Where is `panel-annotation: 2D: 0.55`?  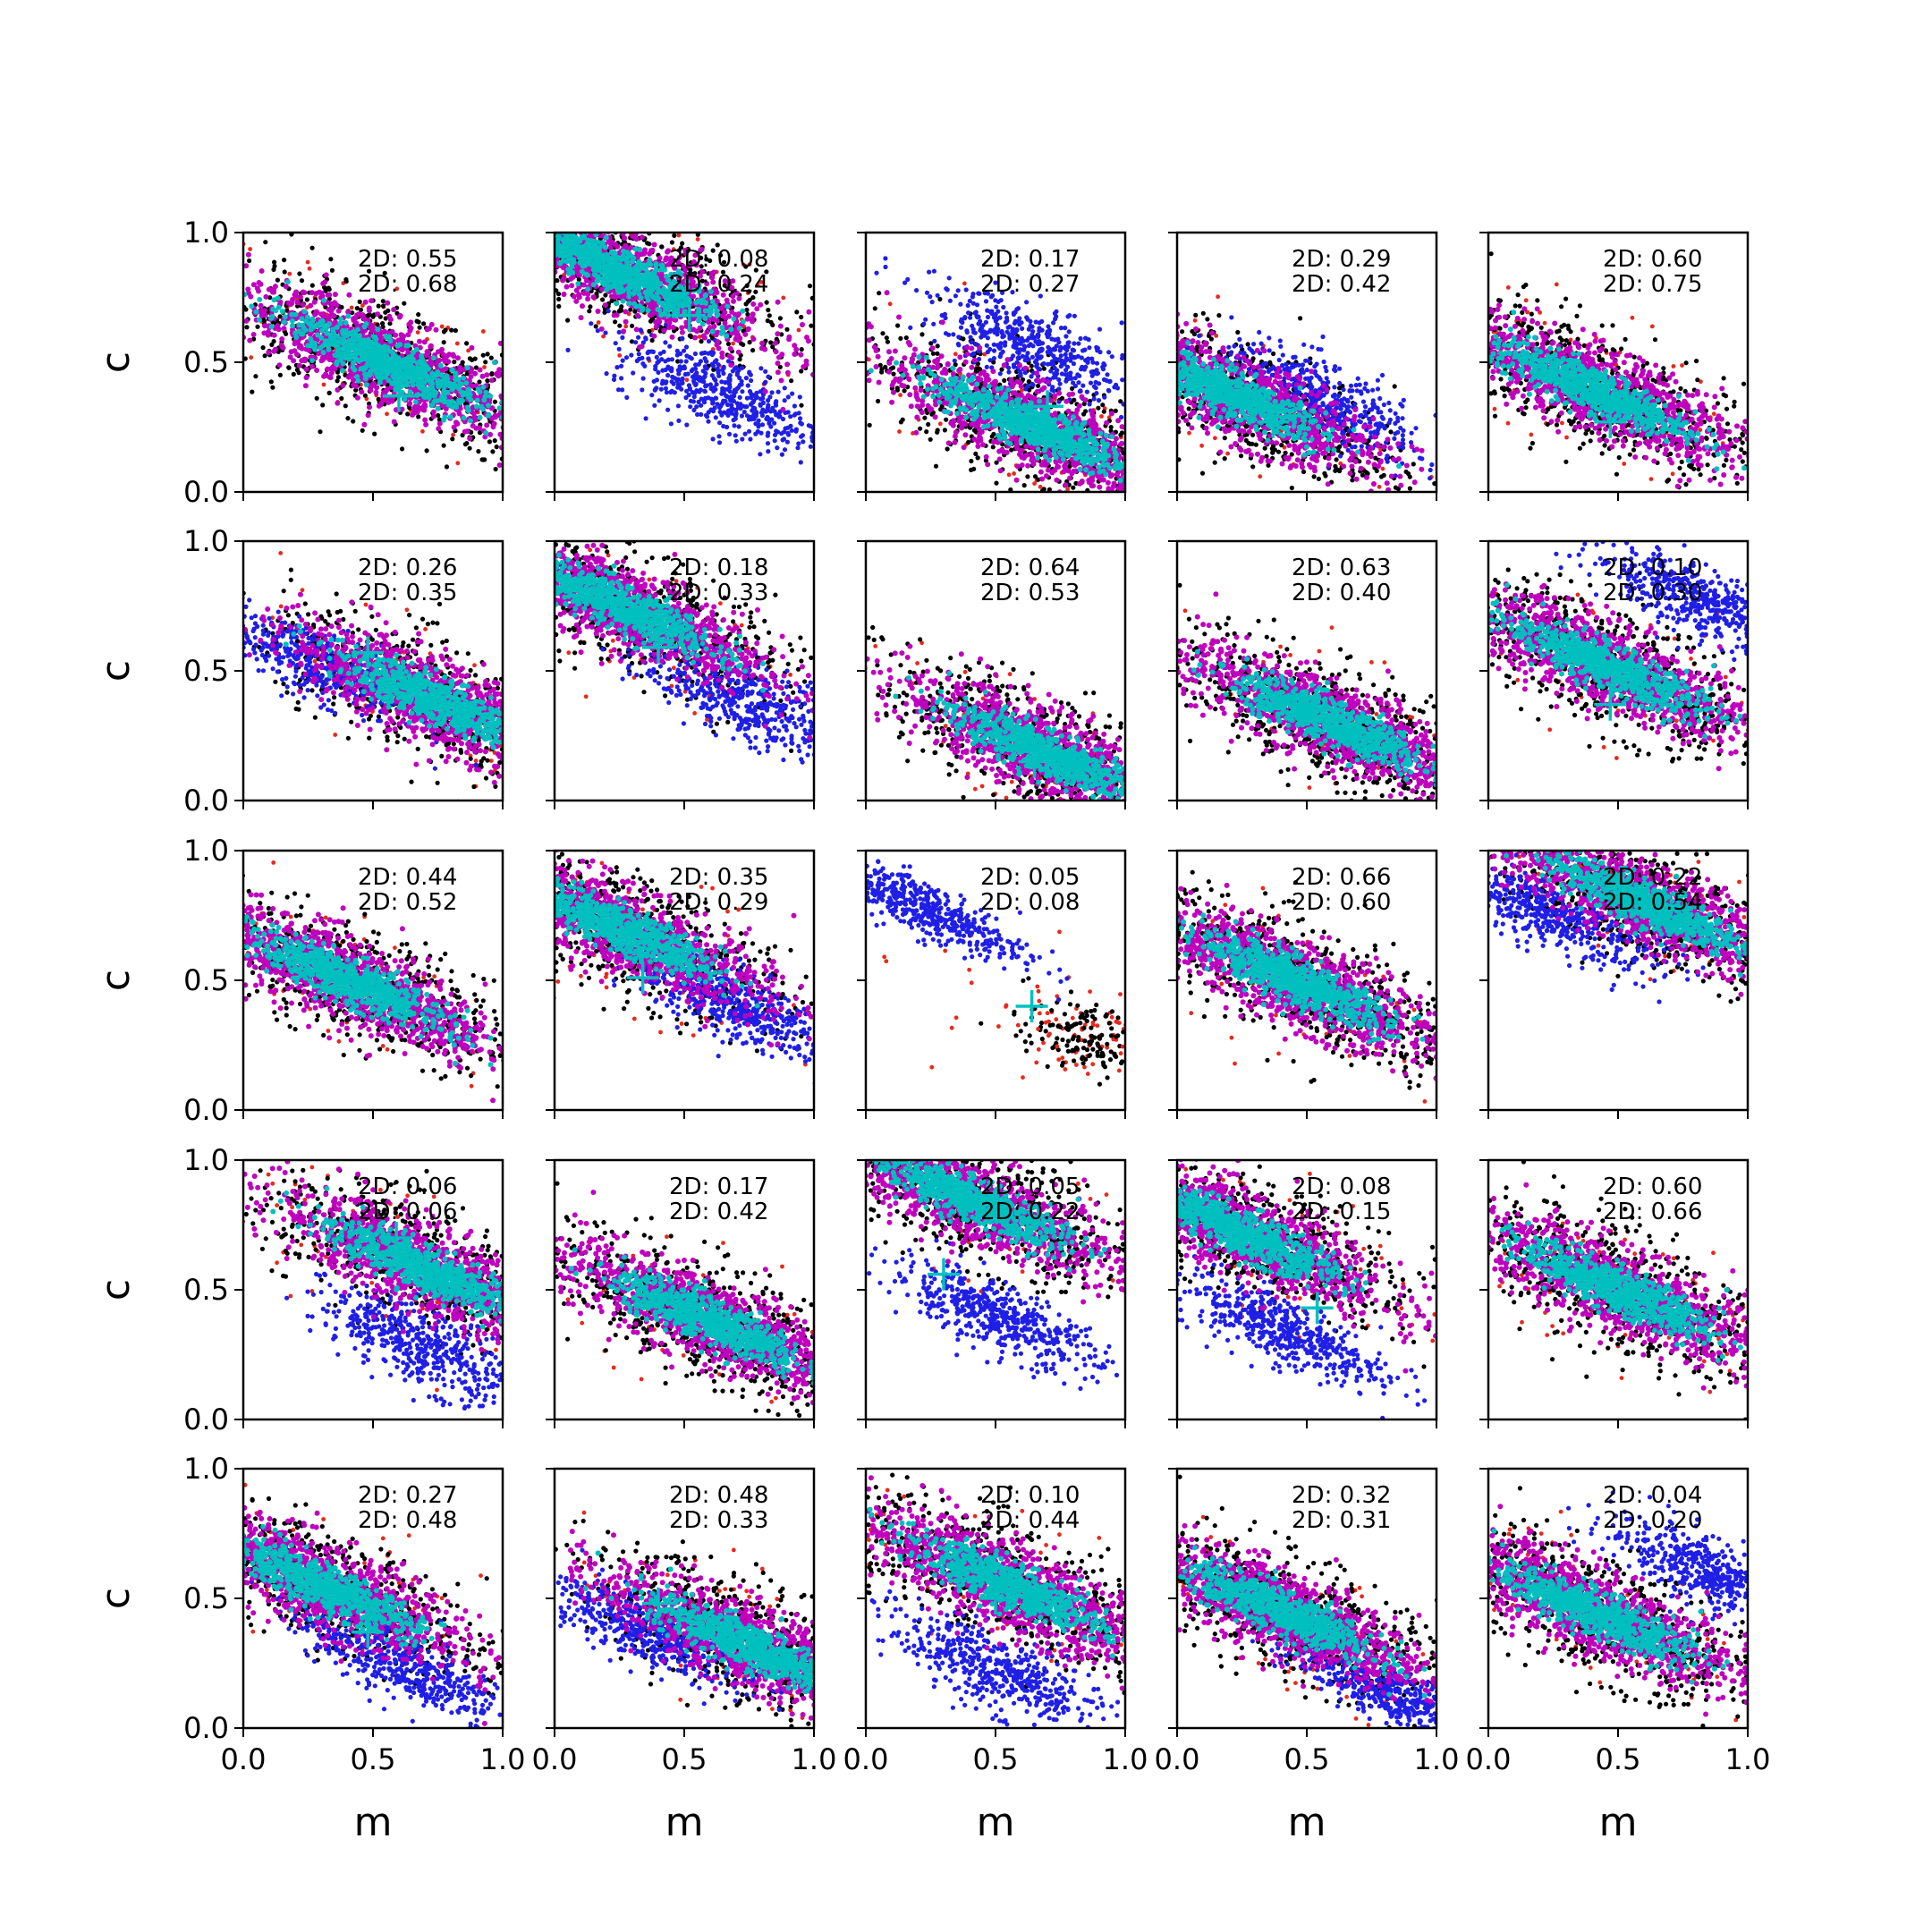
panel-annotation: 2D: 0.55 is located at coordinates (407, 259).